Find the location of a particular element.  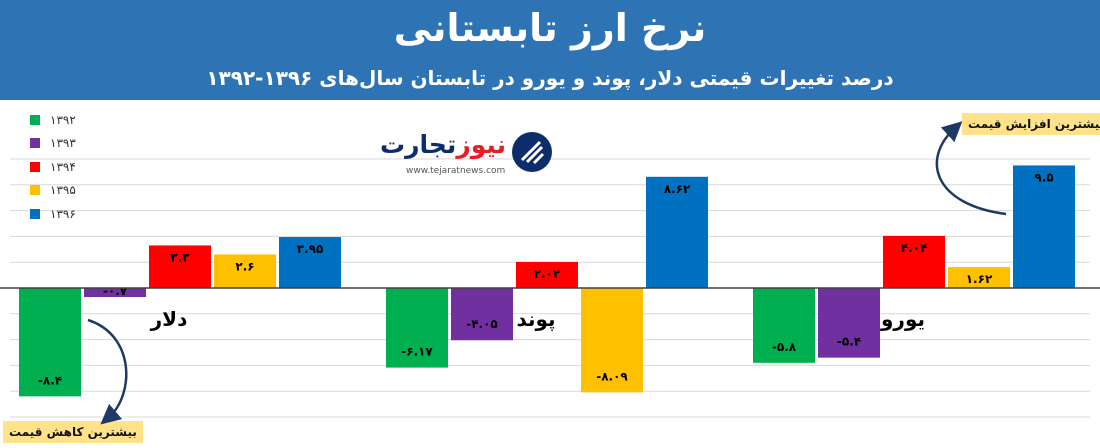

data-label: -۶.۱۷ is located at coordinates (417, 352).